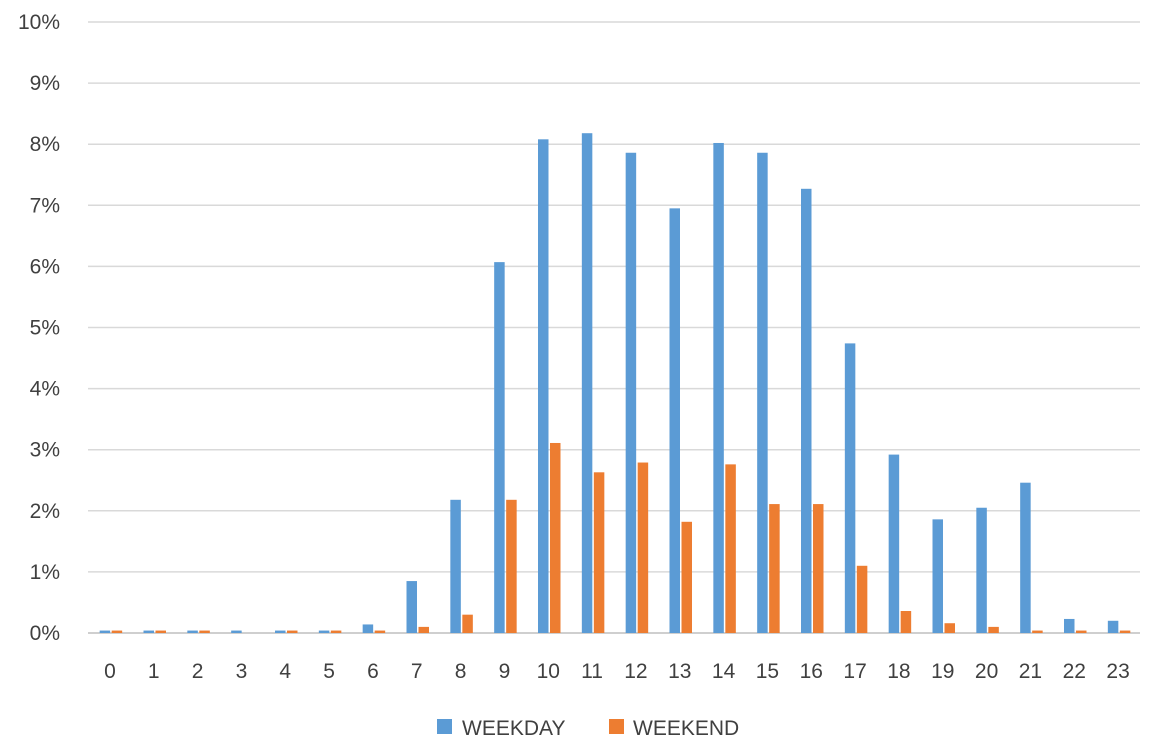 Image resolution: width=1150 pixels, height=742 pixels. I want to click on x-tick-label: 15, so click(767, 671).